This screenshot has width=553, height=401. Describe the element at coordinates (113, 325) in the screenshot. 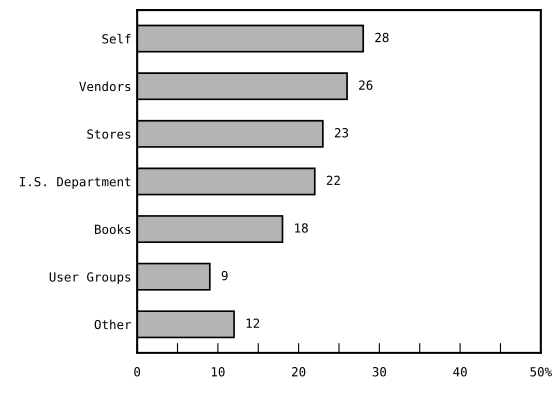

I see `y-tick-label: Other` at that location.